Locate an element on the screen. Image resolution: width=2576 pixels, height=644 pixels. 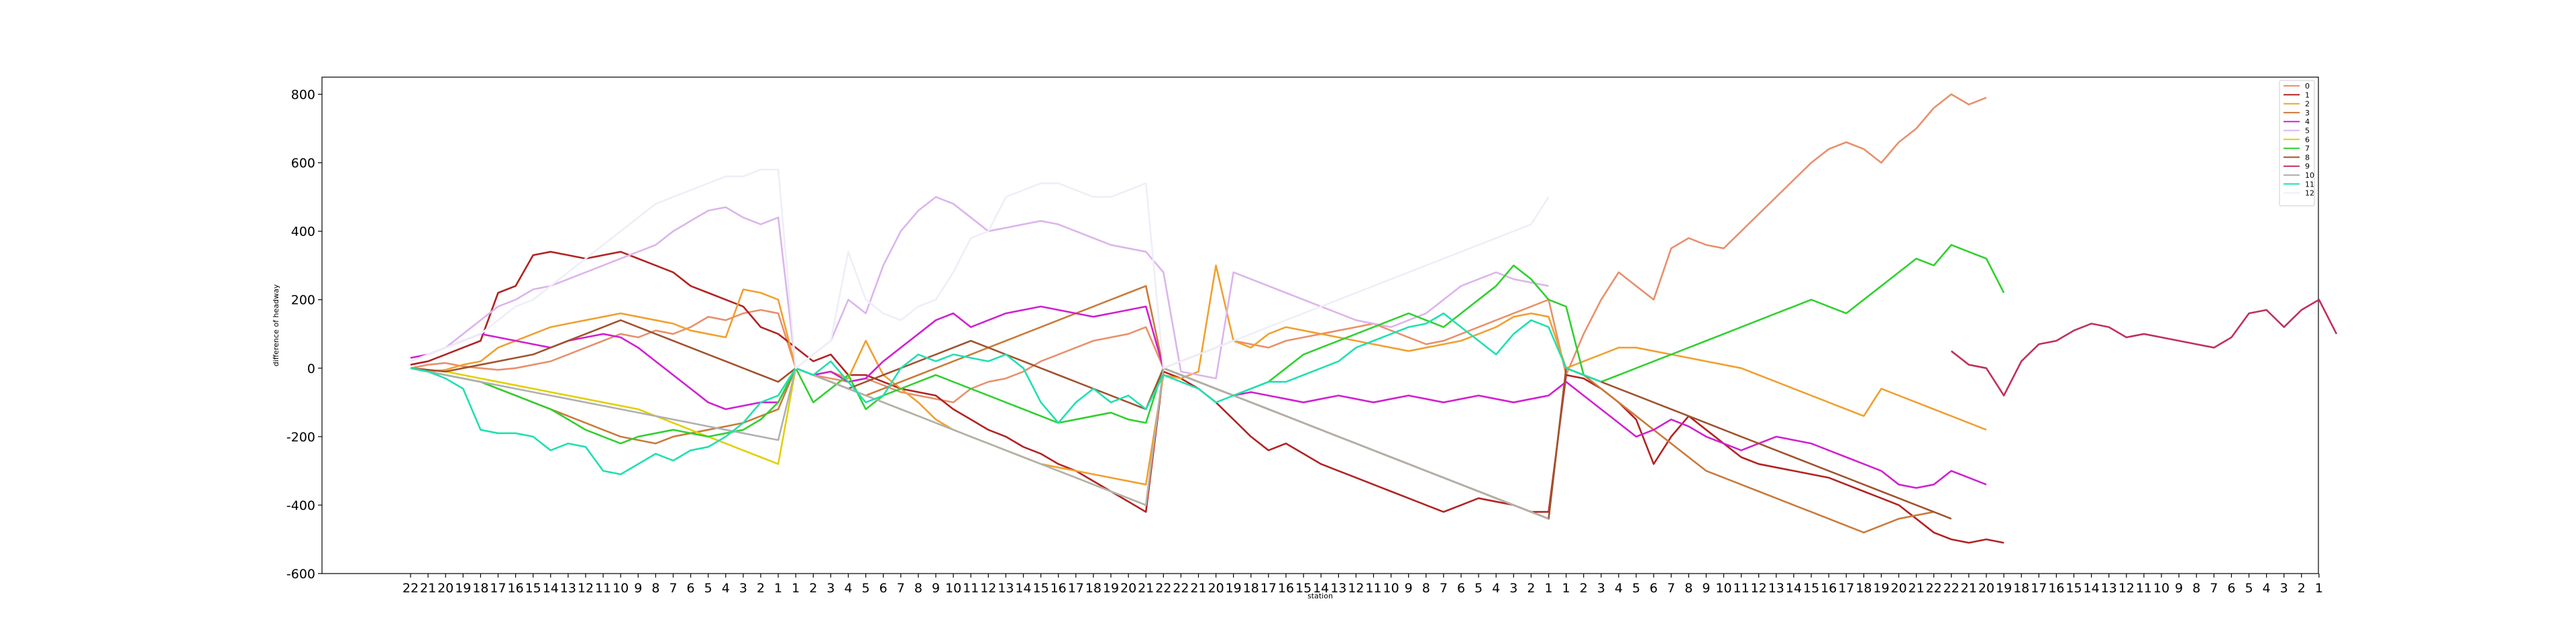
y-axis-label: difference of headway is located at coordinates (276, 325).